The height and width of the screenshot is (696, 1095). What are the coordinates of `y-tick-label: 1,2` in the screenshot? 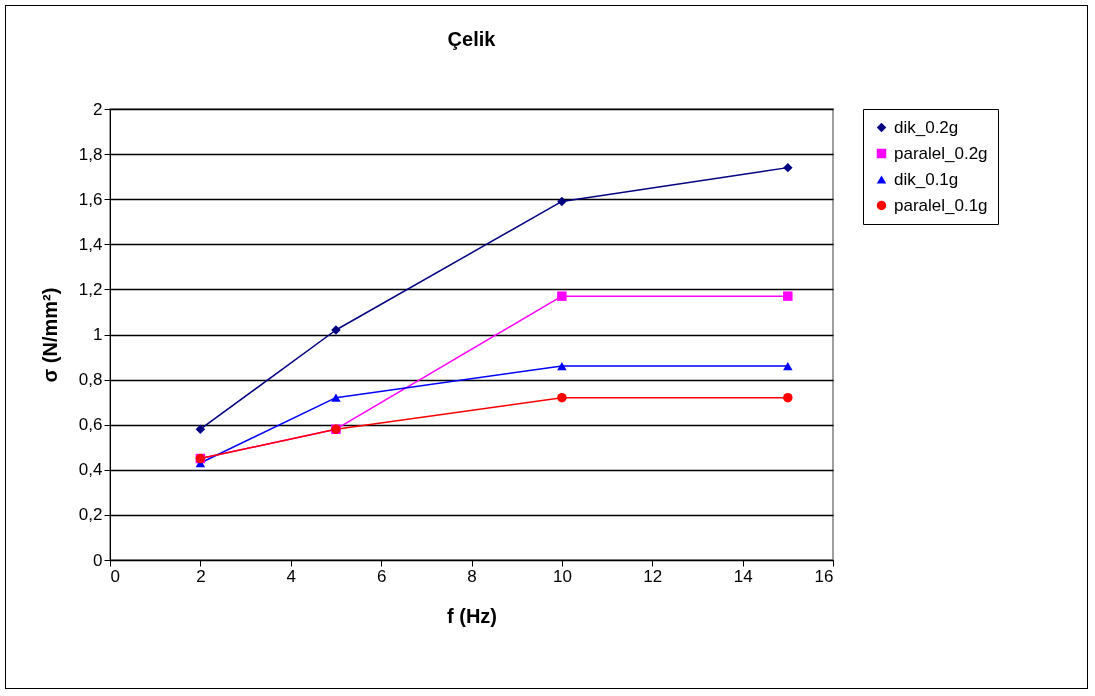 It's located at (90, 289).